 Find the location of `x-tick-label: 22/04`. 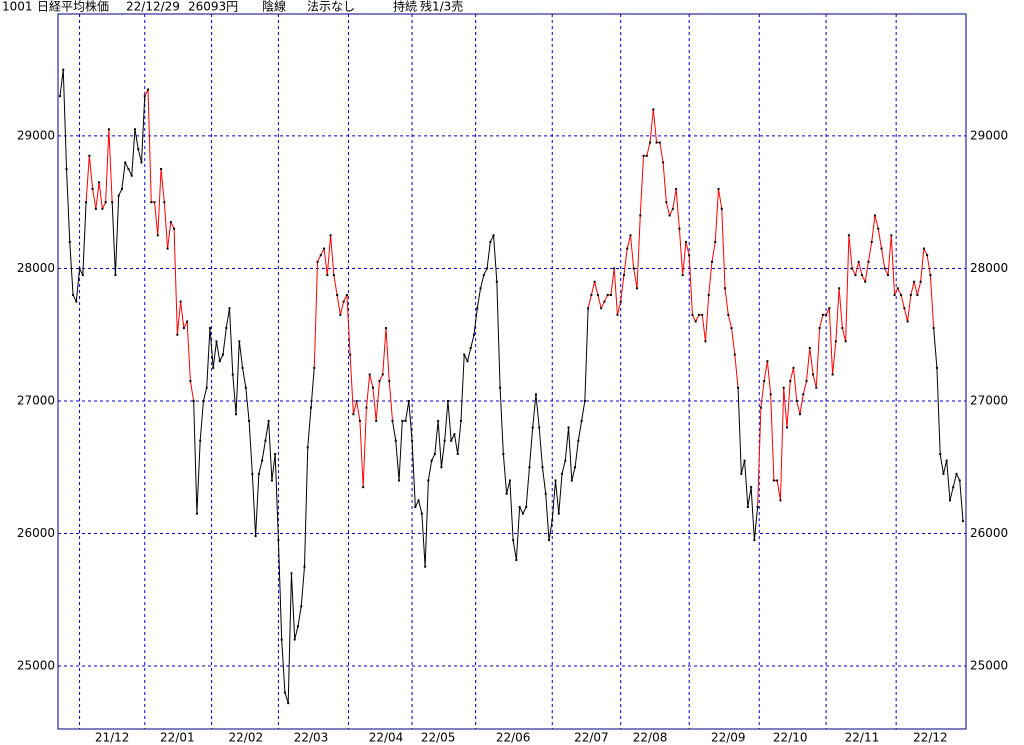

x-tick-label: 22/04 is located at coordinates (386, 738).